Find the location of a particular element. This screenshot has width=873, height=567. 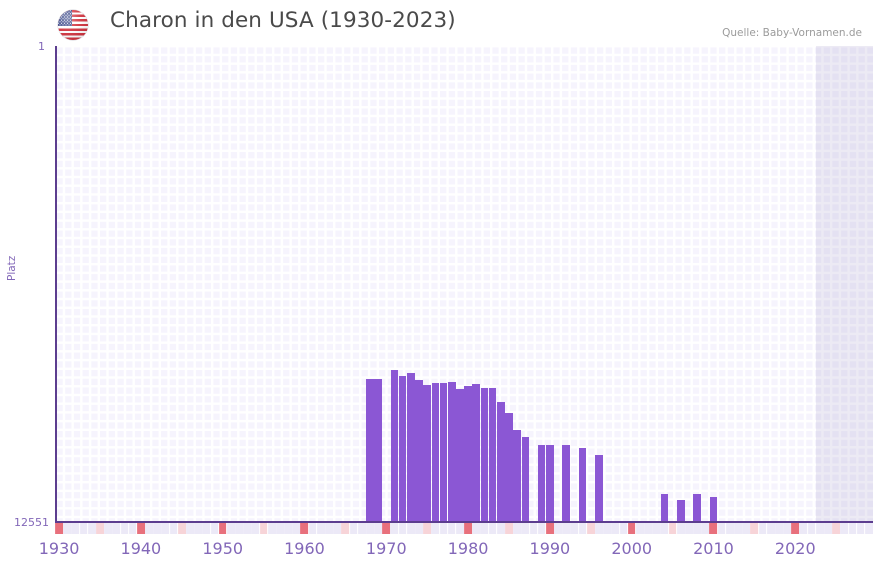

y-axis-top-label: 1 is located at coordinates (41, 46).